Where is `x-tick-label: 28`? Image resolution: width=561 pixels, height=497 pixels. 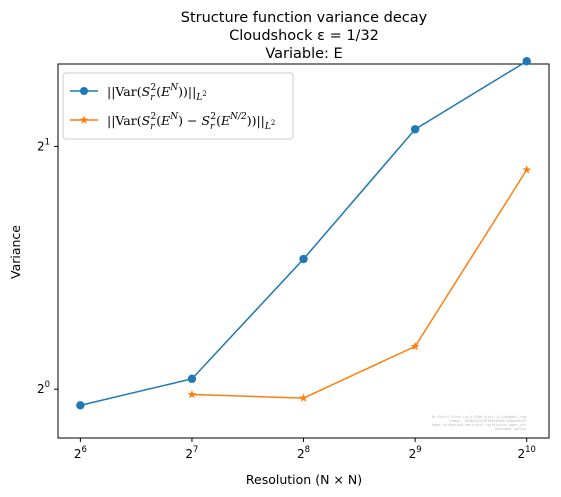
x-tick-label: 28 is located at coordinates (303, 453).